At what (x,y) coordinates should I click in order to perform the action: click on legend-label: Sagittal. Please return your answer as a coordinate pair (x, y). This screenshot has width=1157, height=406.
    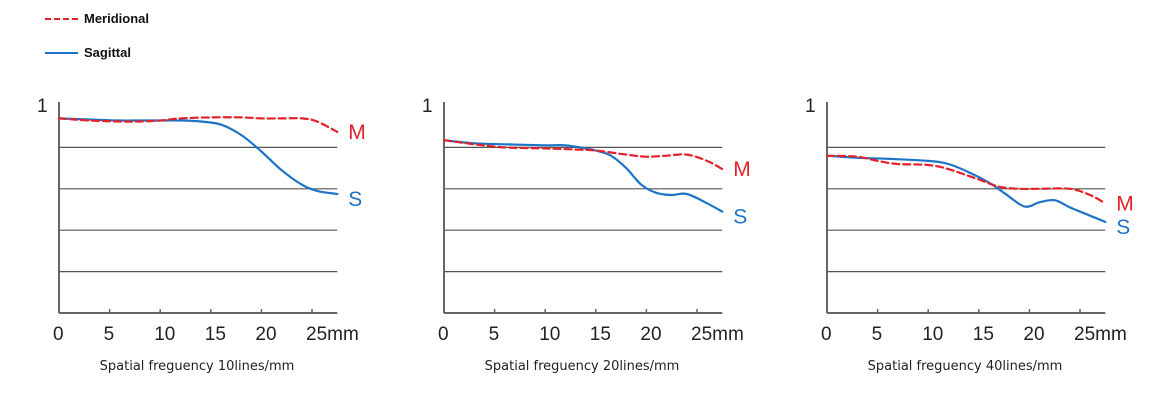
    Looking at the image, I should click on (107, 52).